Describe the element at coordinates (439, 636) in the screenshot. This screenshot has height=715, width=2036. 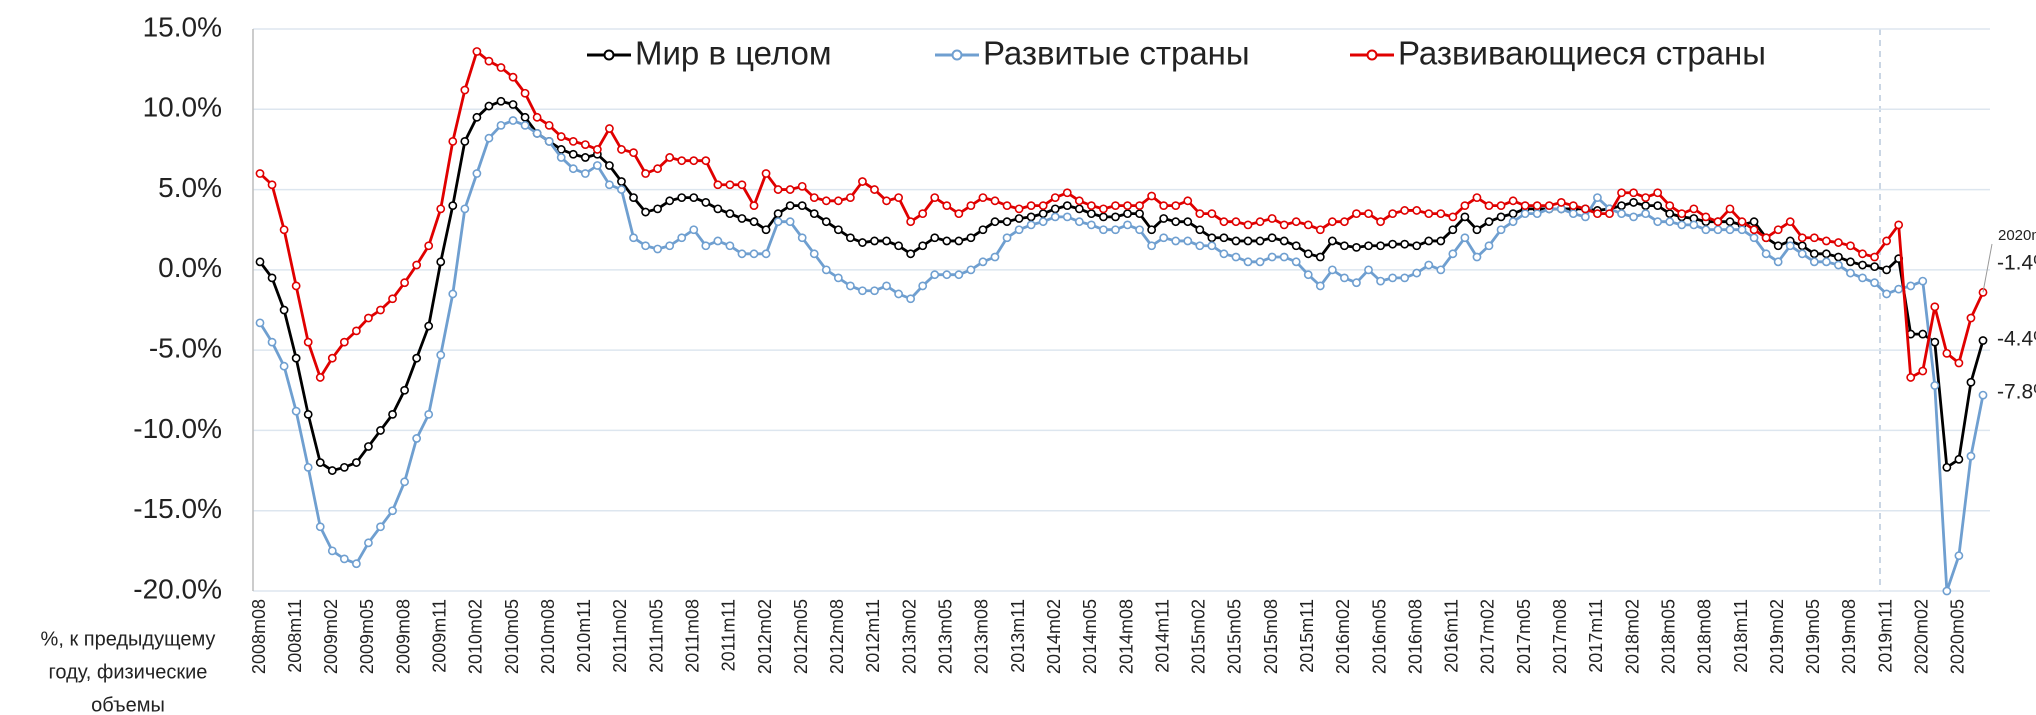
I see `x-tick-label: 2009m11` at that location.